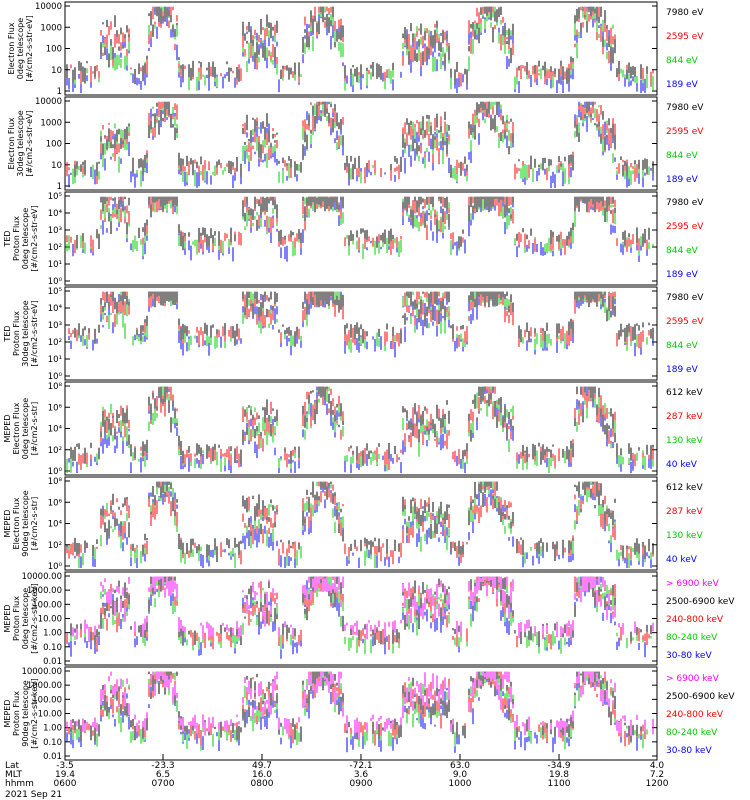 The width and height of the screenshot is (750, 800). I want to click on orbit-row-label: MLT, so click(14, 775).